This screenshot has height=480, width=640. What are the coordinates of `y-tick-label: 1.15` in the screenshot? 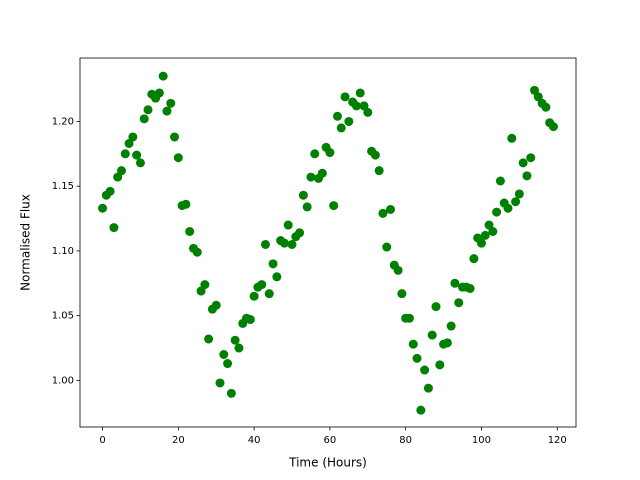 It's located at (63, 186).